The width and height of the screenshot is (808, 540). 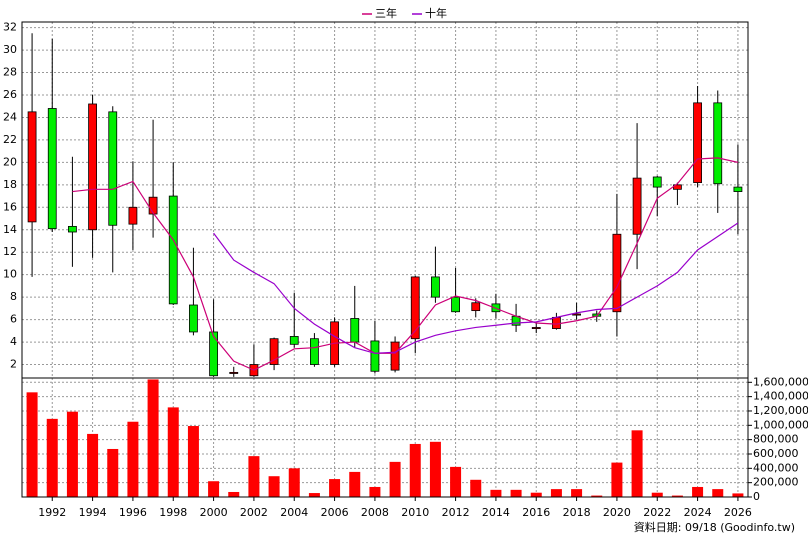 What do you see at coordinates (214, 512) in the screenshot?
I see `x-tick-label: 2000` at bounding box center [214, 512].